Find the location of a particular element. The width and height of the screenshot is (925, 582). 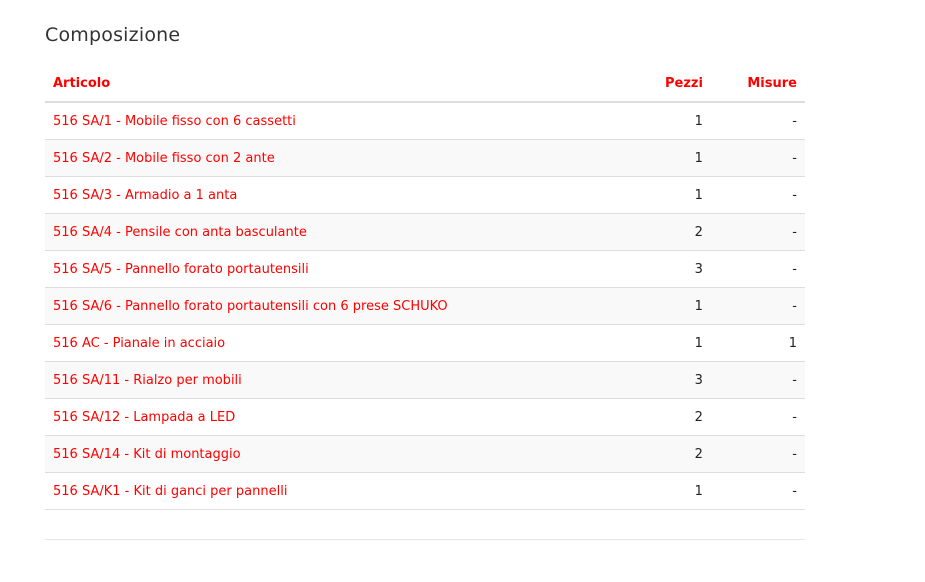

table-row: 516 SA/11 - Rialzo per mobili 3 - is located at coordinates (425, 380).